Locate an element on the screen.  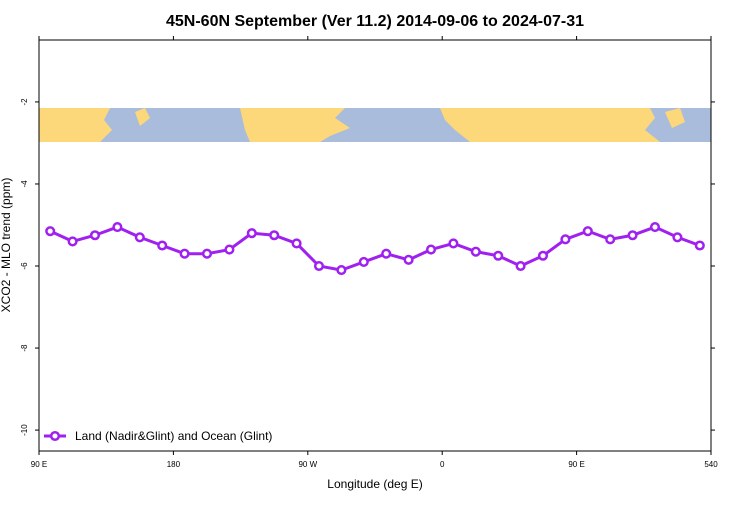
y-tick-label: -8 is located at coordinates (24, 348).